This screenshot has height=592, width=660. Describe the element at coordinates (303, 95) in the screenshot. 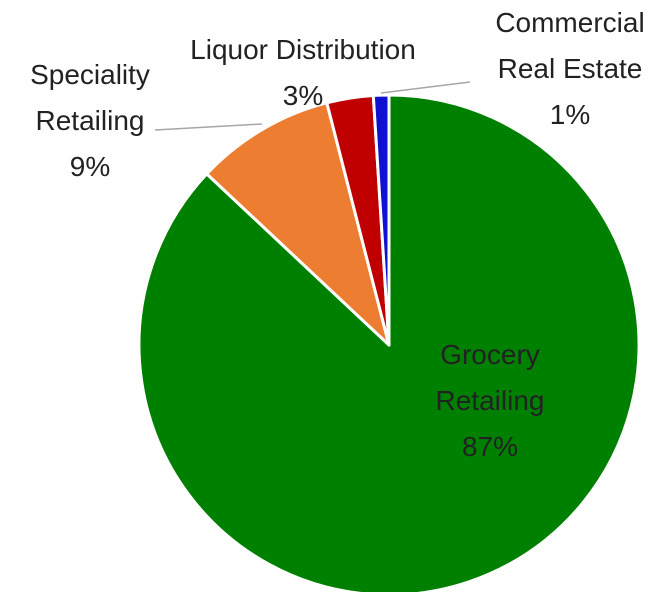

I see `value-label: 3%` at that location.